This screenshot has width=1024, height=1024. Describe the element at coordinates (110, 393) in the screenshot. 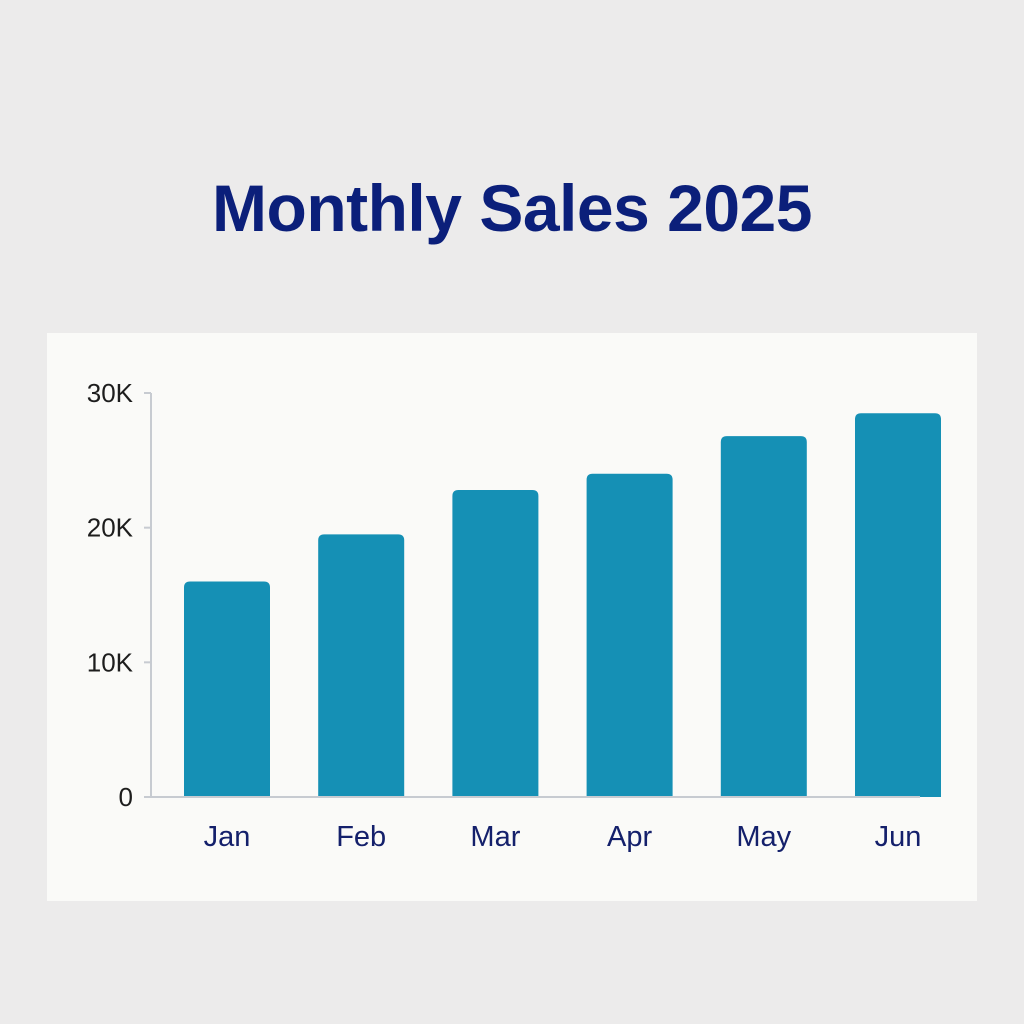

I see `y-tick-label-30k: 30K` at that location.